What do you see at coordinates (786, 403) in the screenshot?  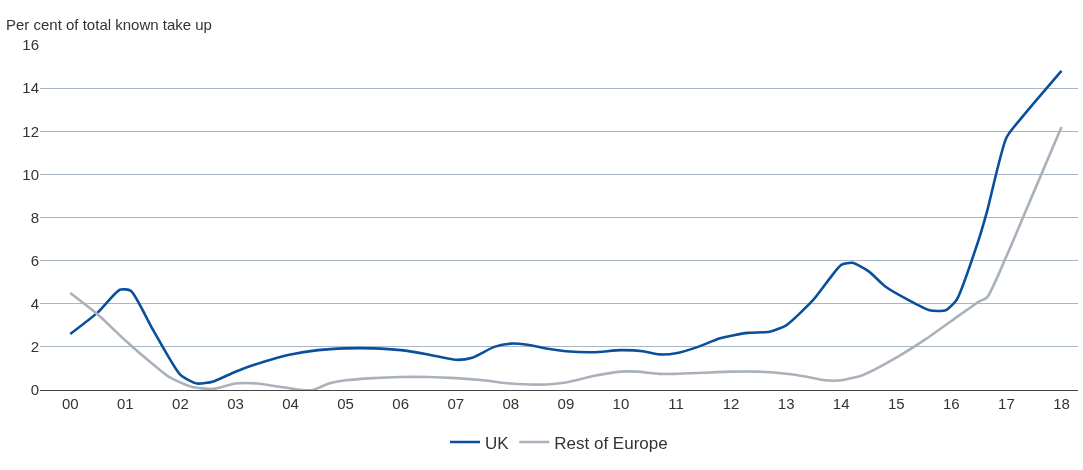 I see `x-tick-label: 13` at bounding box center [786, 403].